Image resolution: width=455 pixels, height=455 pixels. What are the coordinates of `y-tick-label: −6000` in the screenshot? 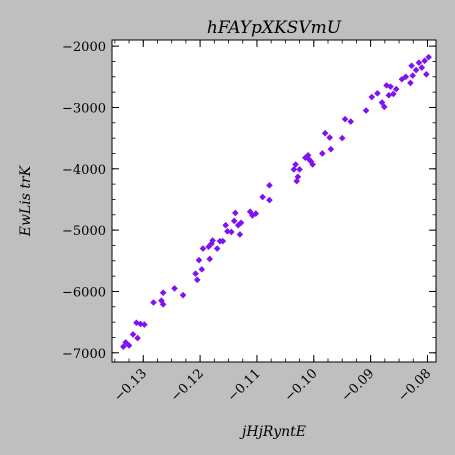 It's located at (84, 292).